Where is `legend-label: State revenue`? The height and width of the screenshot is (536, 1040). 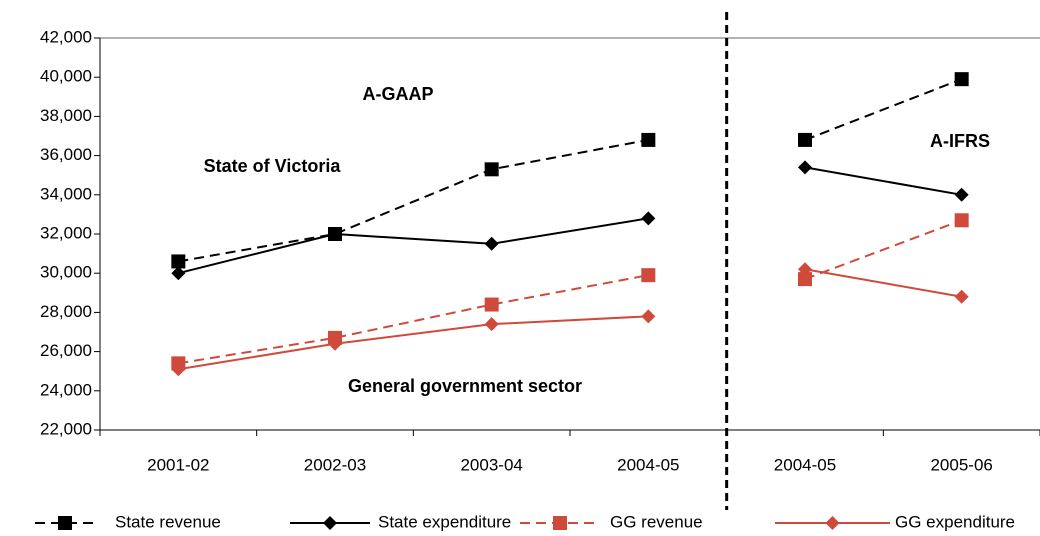 legend-label: State revenue is located at coordinates (168, 521).